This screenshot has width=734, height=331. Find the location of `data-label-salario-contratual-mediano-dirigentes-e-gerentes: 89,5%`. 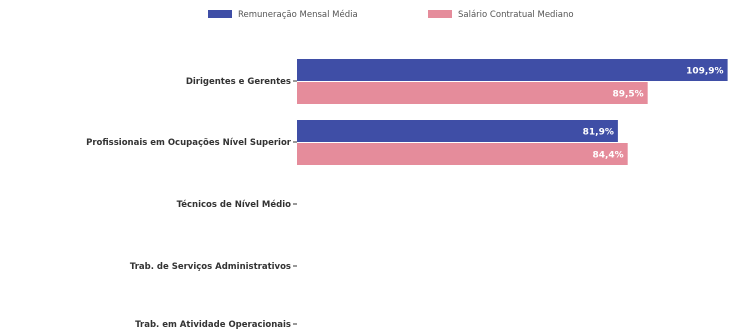

data-label-salario-contratual-mediano-dirigentes-e-gerentes: 89,5% is located at coordinates (627, 95).